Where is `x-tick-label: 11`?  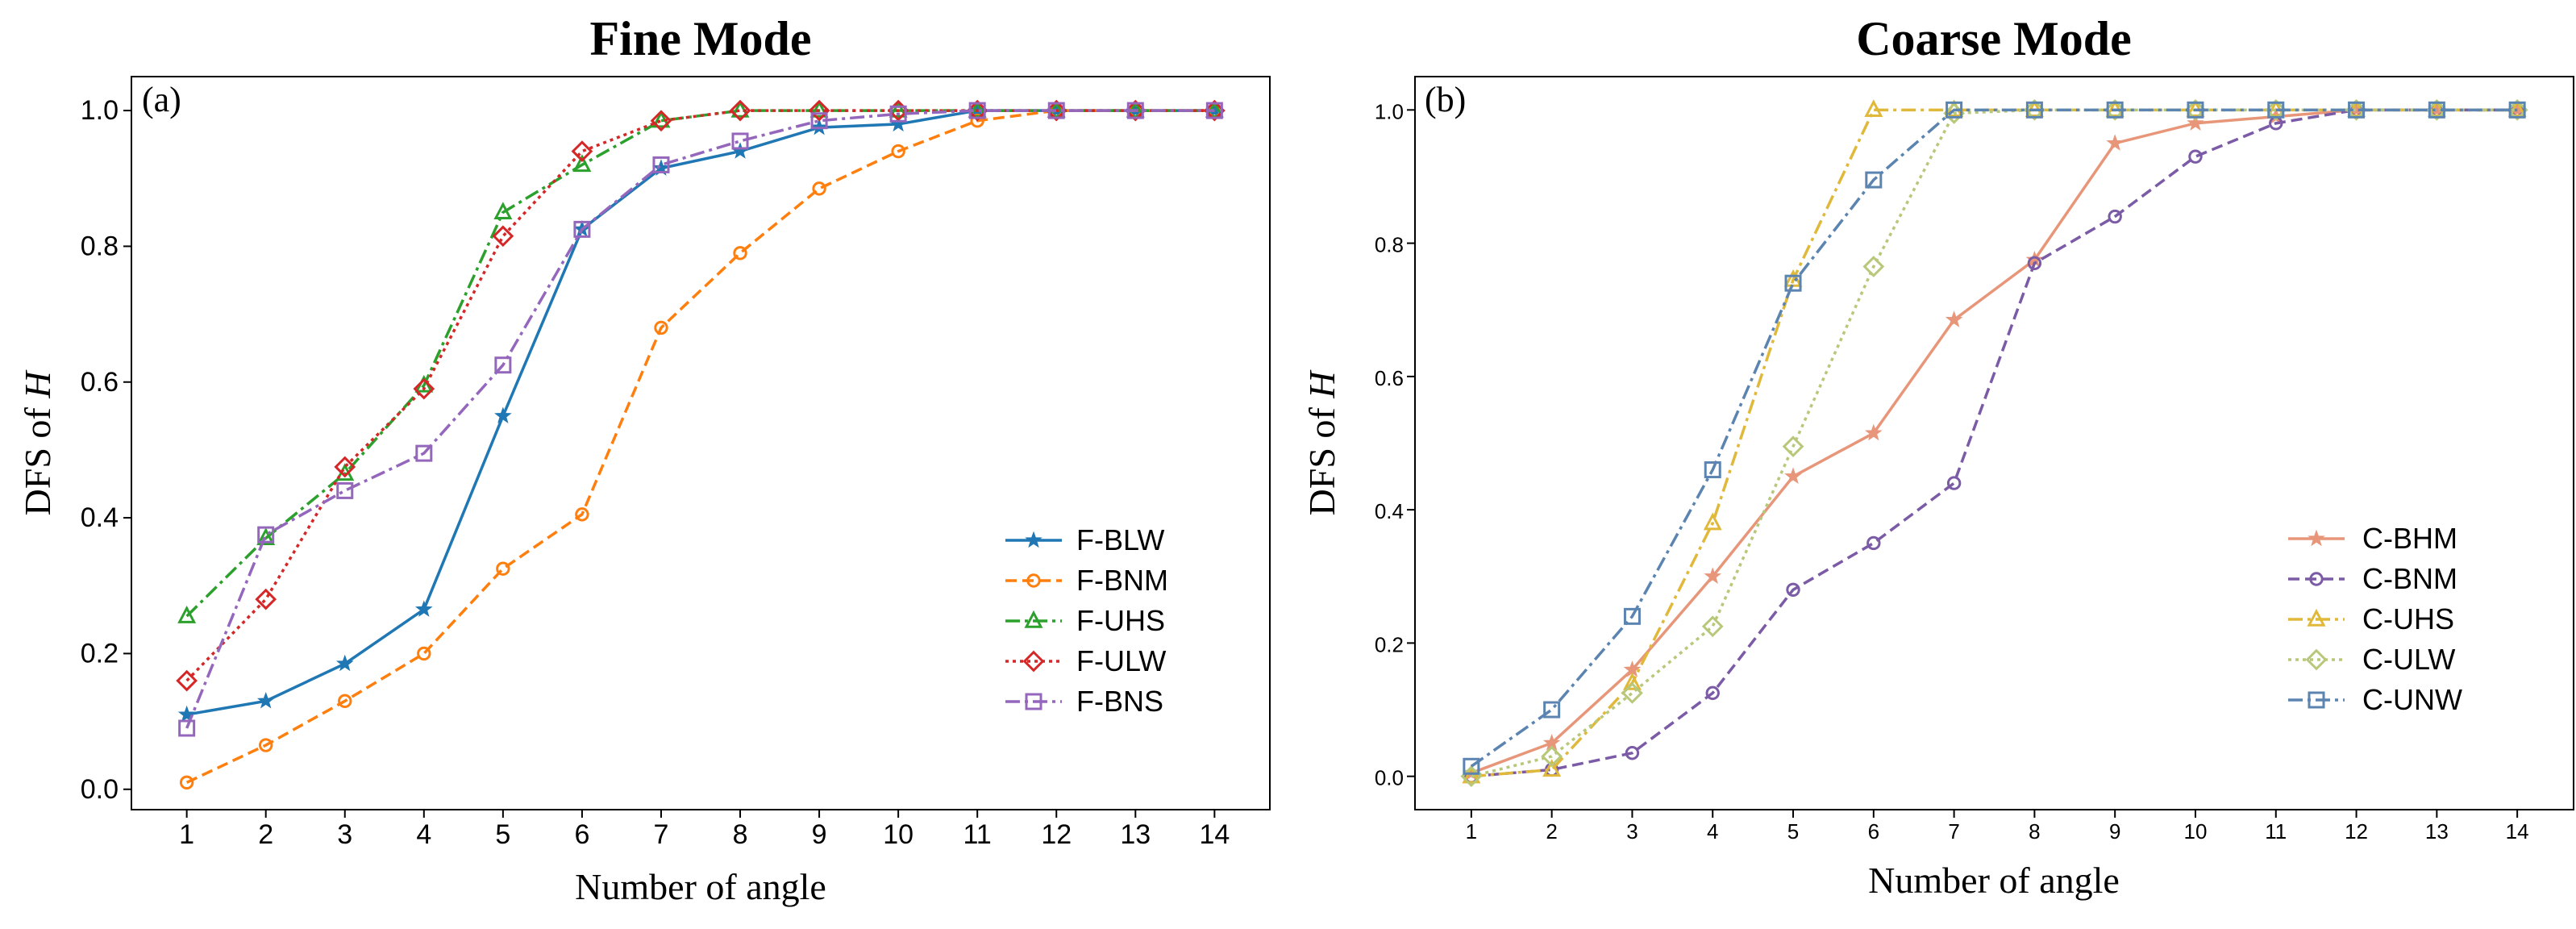
x-tick-label: 11 is located at coordinates (977, 834).